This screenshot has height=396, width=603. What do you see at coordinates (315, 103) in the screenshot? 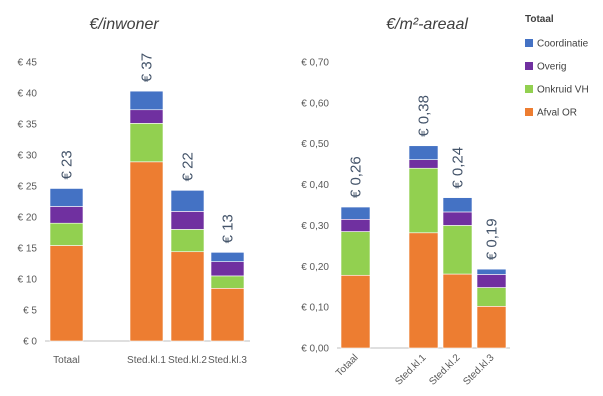
I see `y-tick-label: € 0,60` at bounding box center [315, 103].